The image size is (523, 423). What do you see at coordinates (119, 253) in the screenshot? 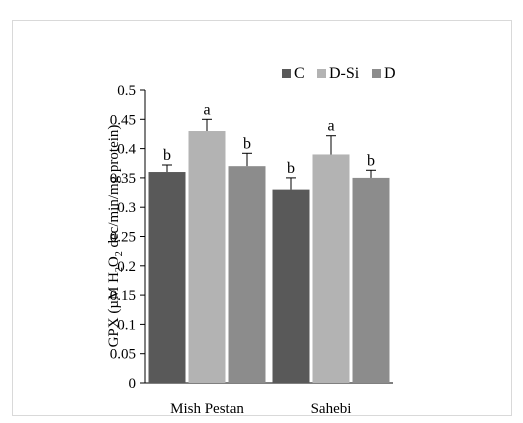
I see `y-label-sub2: 2` at bounding box center [119, 253].